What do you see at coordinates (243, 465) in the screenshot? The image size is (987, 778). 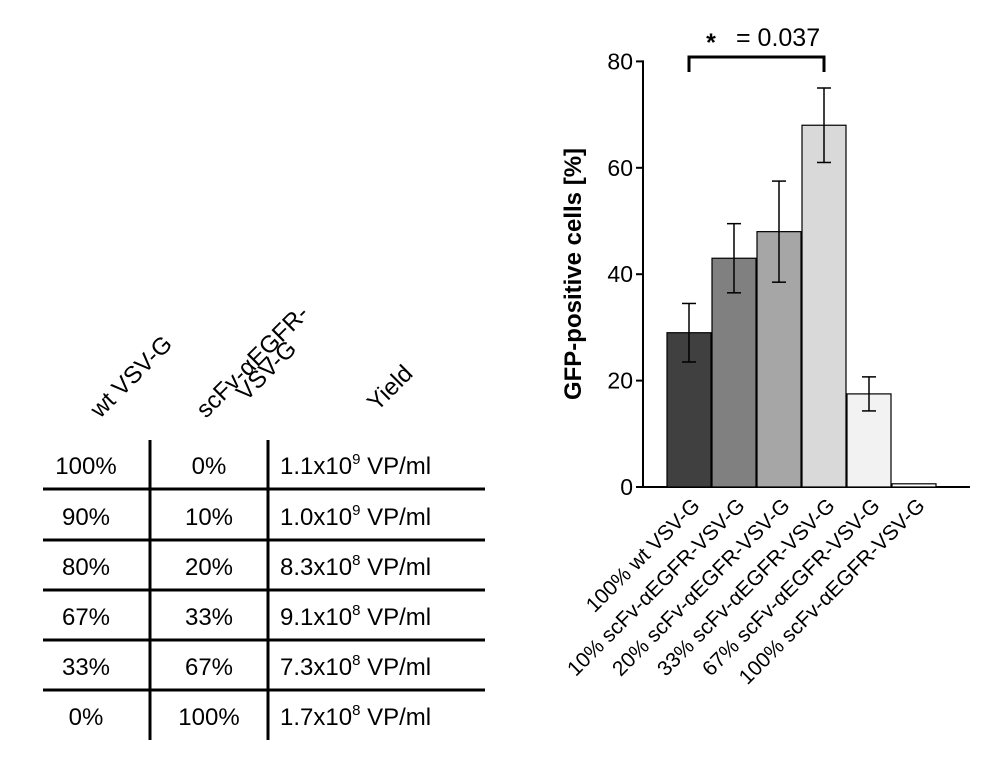 I see `table-row: 100% 0% 1.1x109 VP/ml` at bounding box center [243, 465].